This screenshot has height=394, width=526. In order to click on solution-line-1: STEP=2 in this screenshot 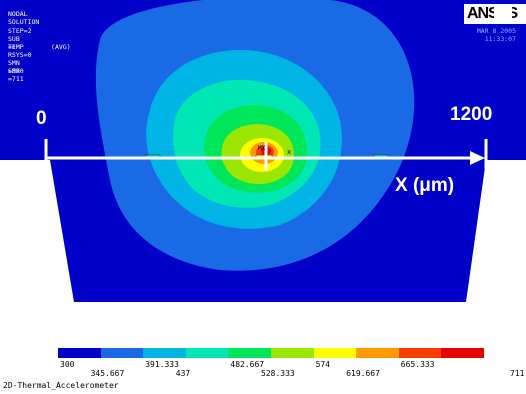, I will do `click(20, 31)`.